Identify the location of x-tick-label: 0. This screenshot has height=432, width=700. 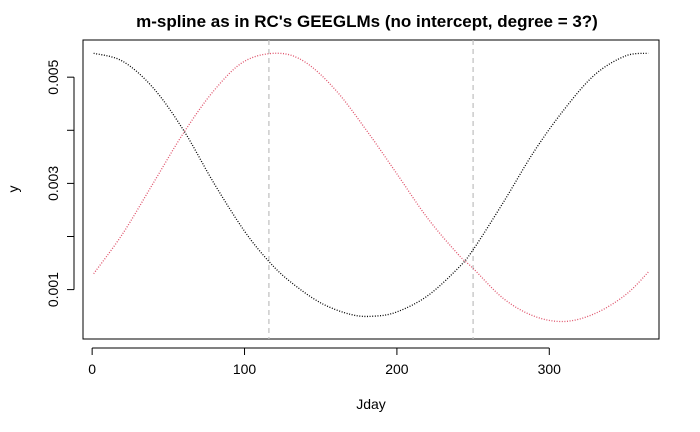
(92, 369).